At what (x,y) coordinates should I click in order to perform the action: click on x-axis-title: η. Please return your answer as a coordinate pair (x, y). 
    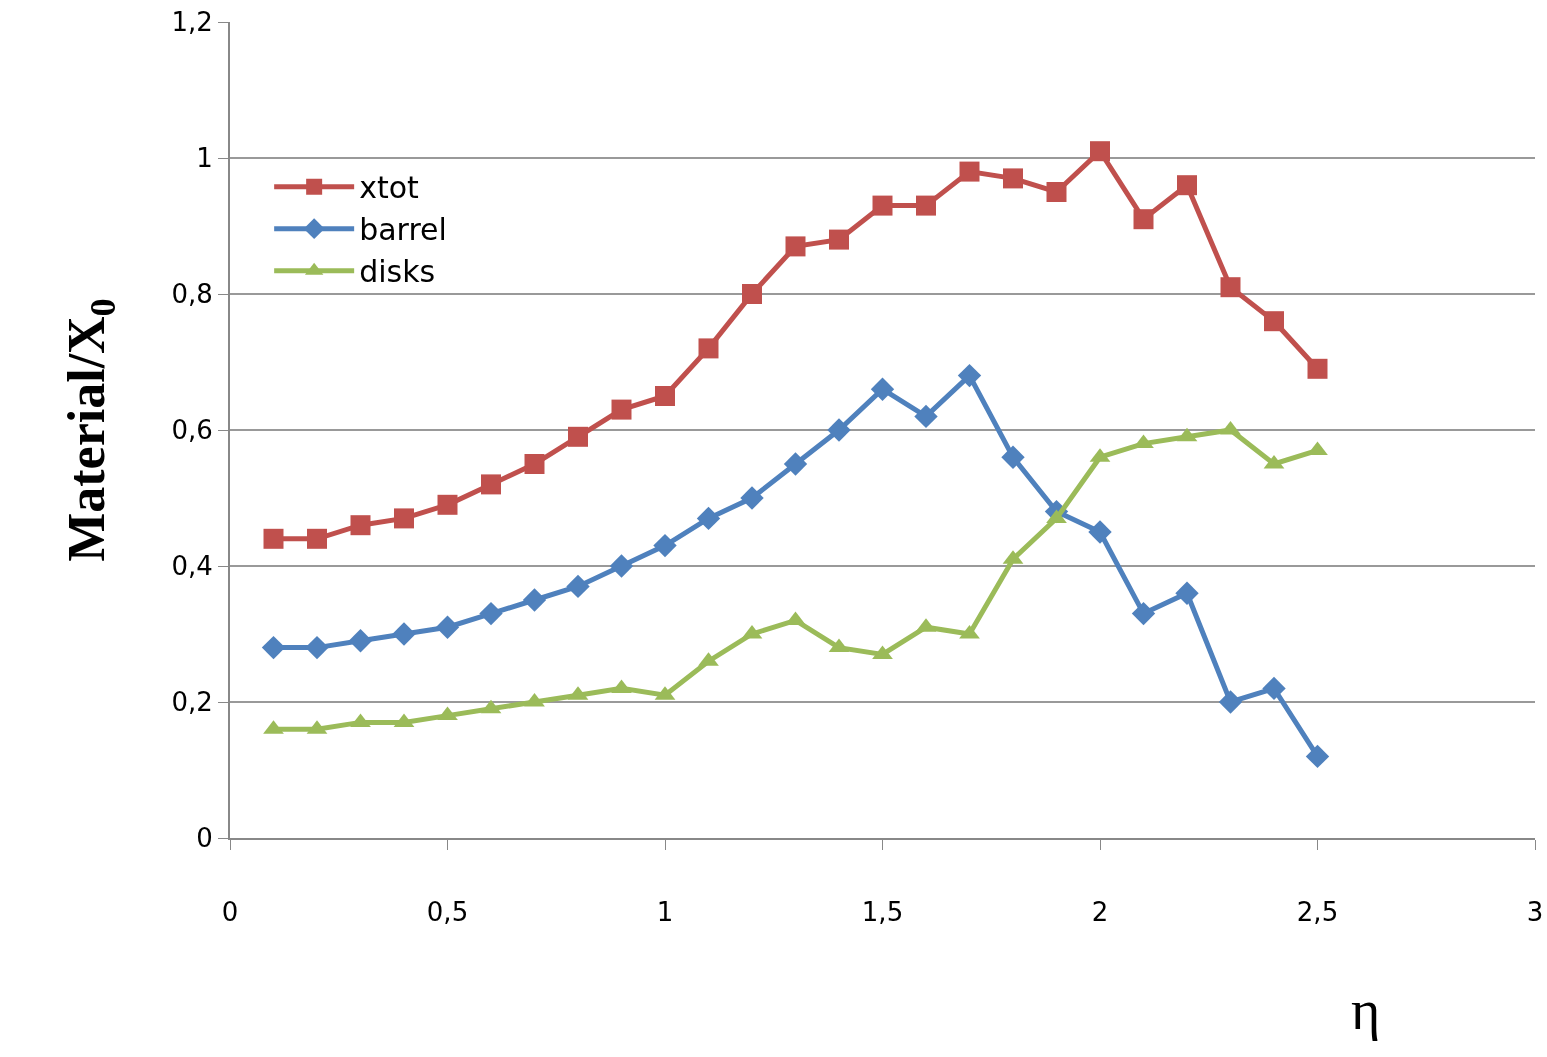
    Looking at the image, I should click on (1366, 1010).